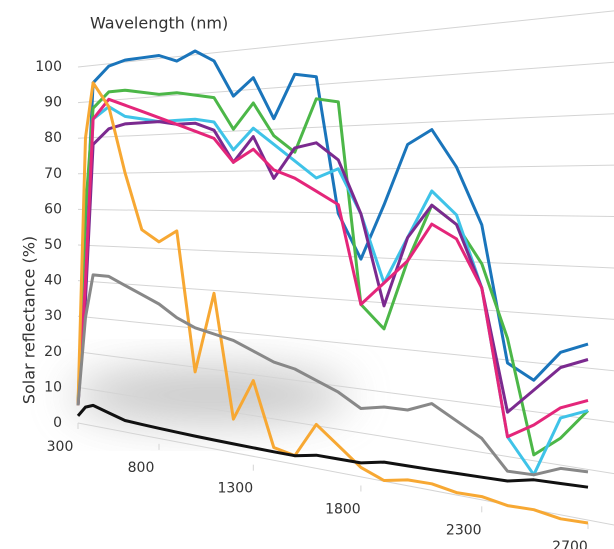 This screenshot has width=614, height=549. What do you see at coordinates (53, 281) in the screenshot?
I see `y-tick-label: 40` at bounding box center [53, 281].